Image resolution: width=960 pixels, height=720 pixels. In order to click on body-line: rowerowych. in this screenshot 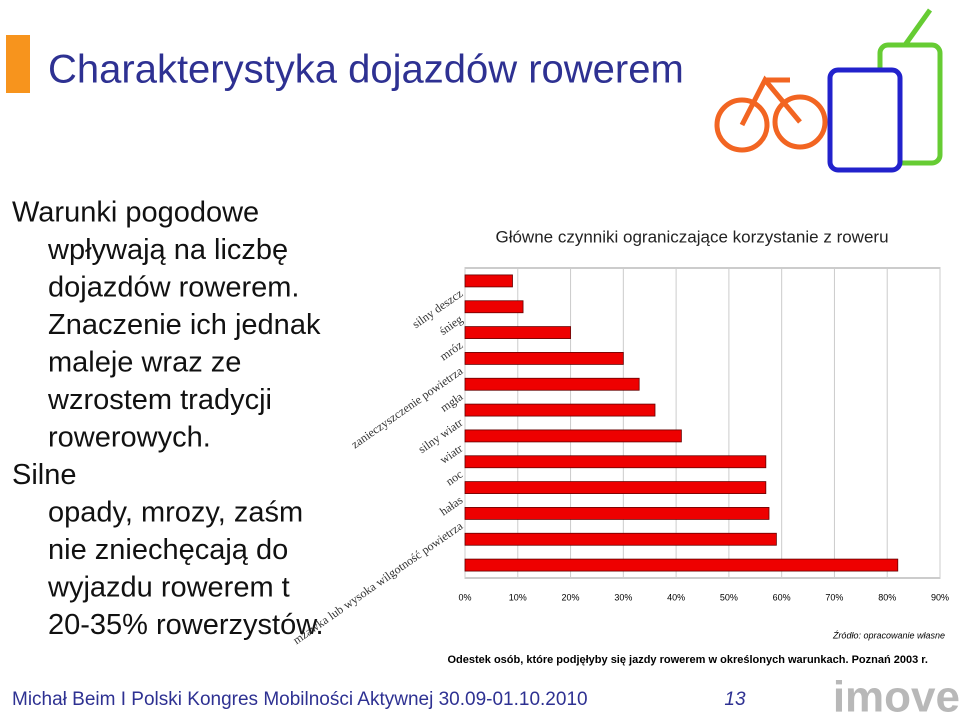, I will do `click(129, 438)`.